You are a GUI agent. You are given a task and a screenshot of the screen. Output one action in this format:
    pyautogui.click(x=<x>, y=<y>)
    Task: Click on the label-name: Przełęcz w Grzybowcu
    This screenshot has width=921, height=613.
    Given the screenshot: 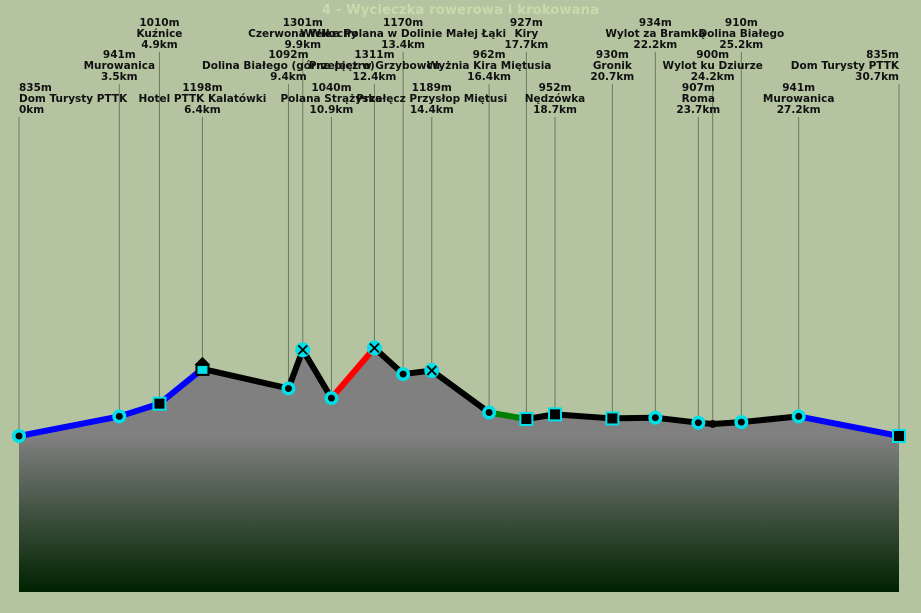 What is the action you would take?
    pyautogui.click(x=374, y=66)
    